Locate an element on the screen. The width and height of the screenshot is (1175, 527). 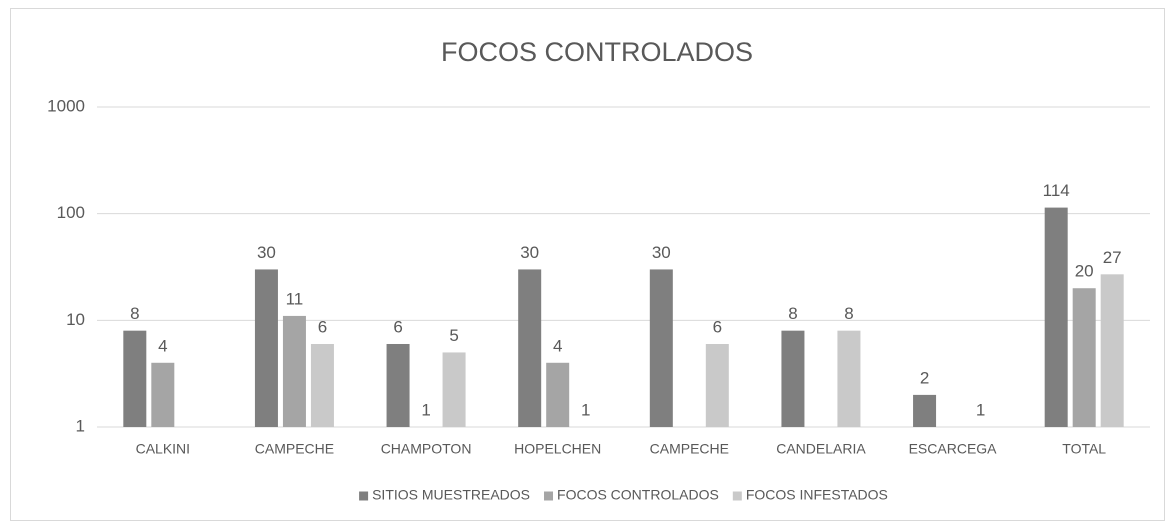
x-tick-label: CANDELARIA is located at coordinates (821, 449).